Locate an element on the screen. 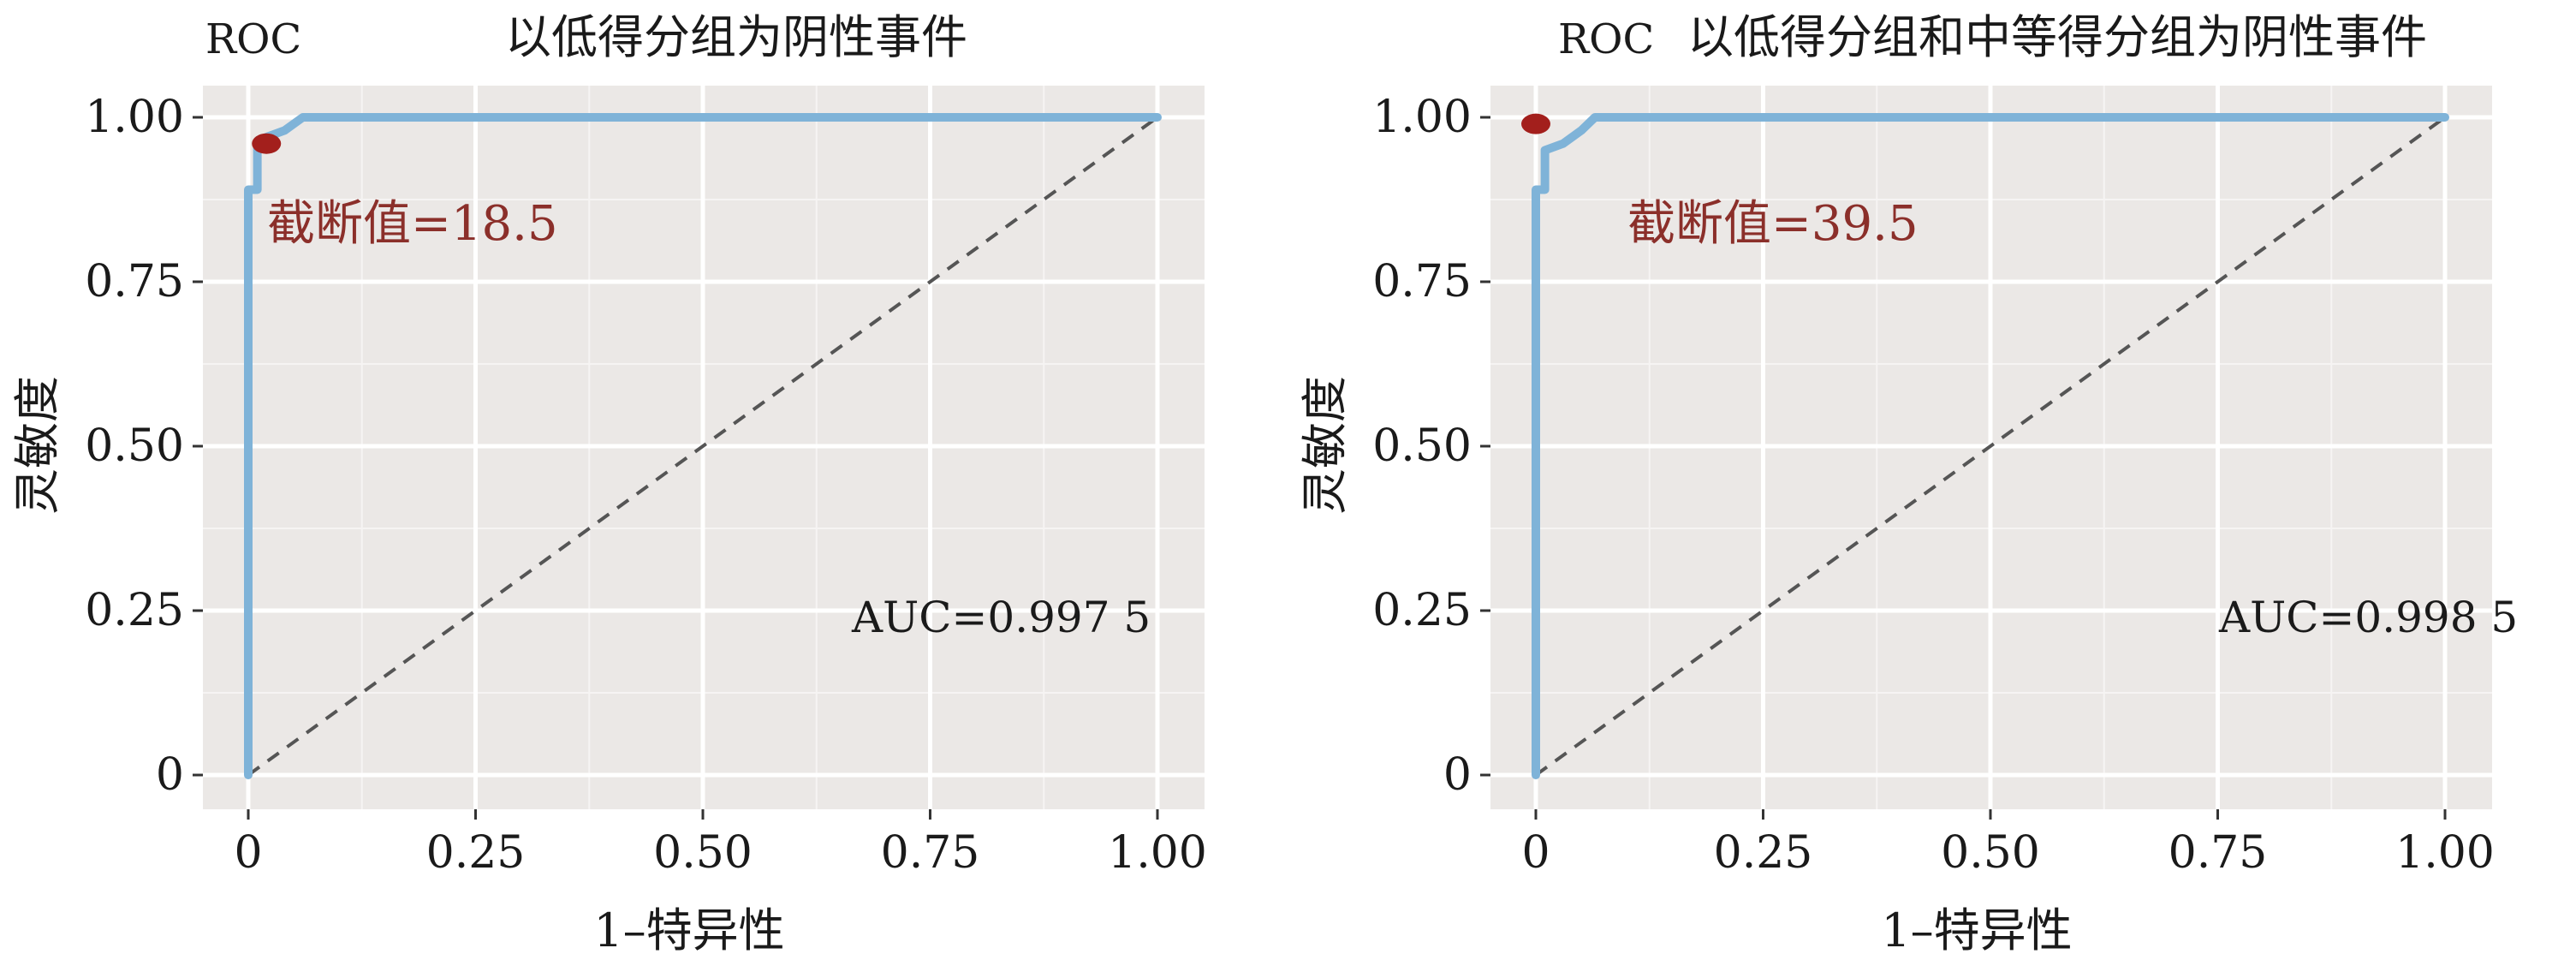 This screenshot has height=960, width=2576. chart-title: 以低得分组为阴性事件 is located at coordinates (736, 37).